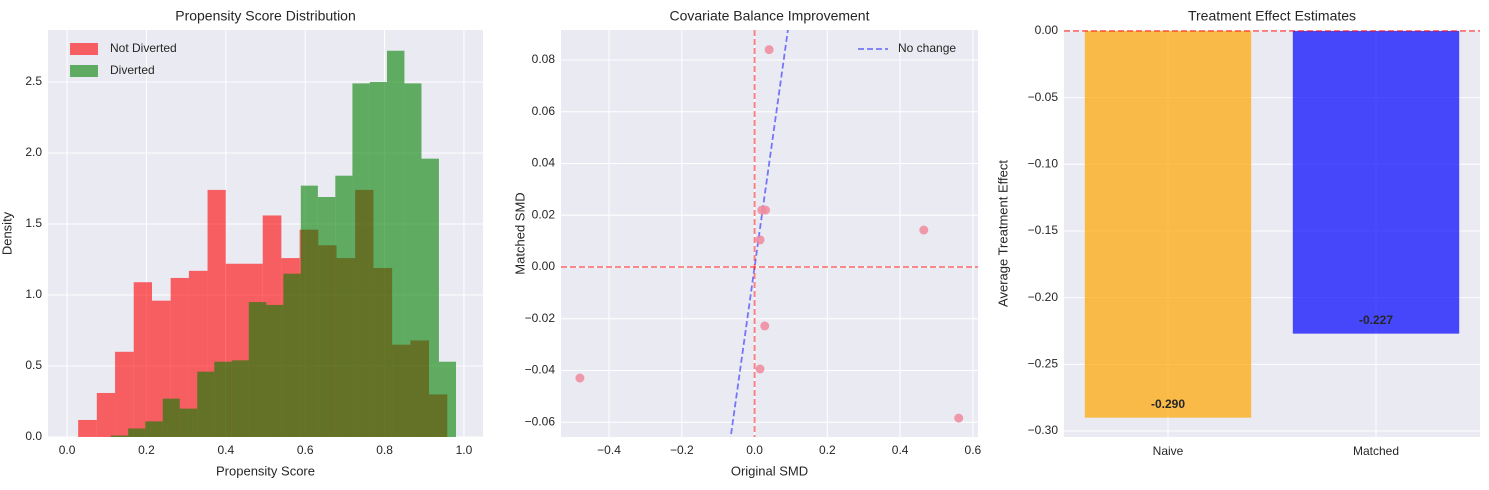  I want to click on y-tick-label: 0.04, so click(544, 163).